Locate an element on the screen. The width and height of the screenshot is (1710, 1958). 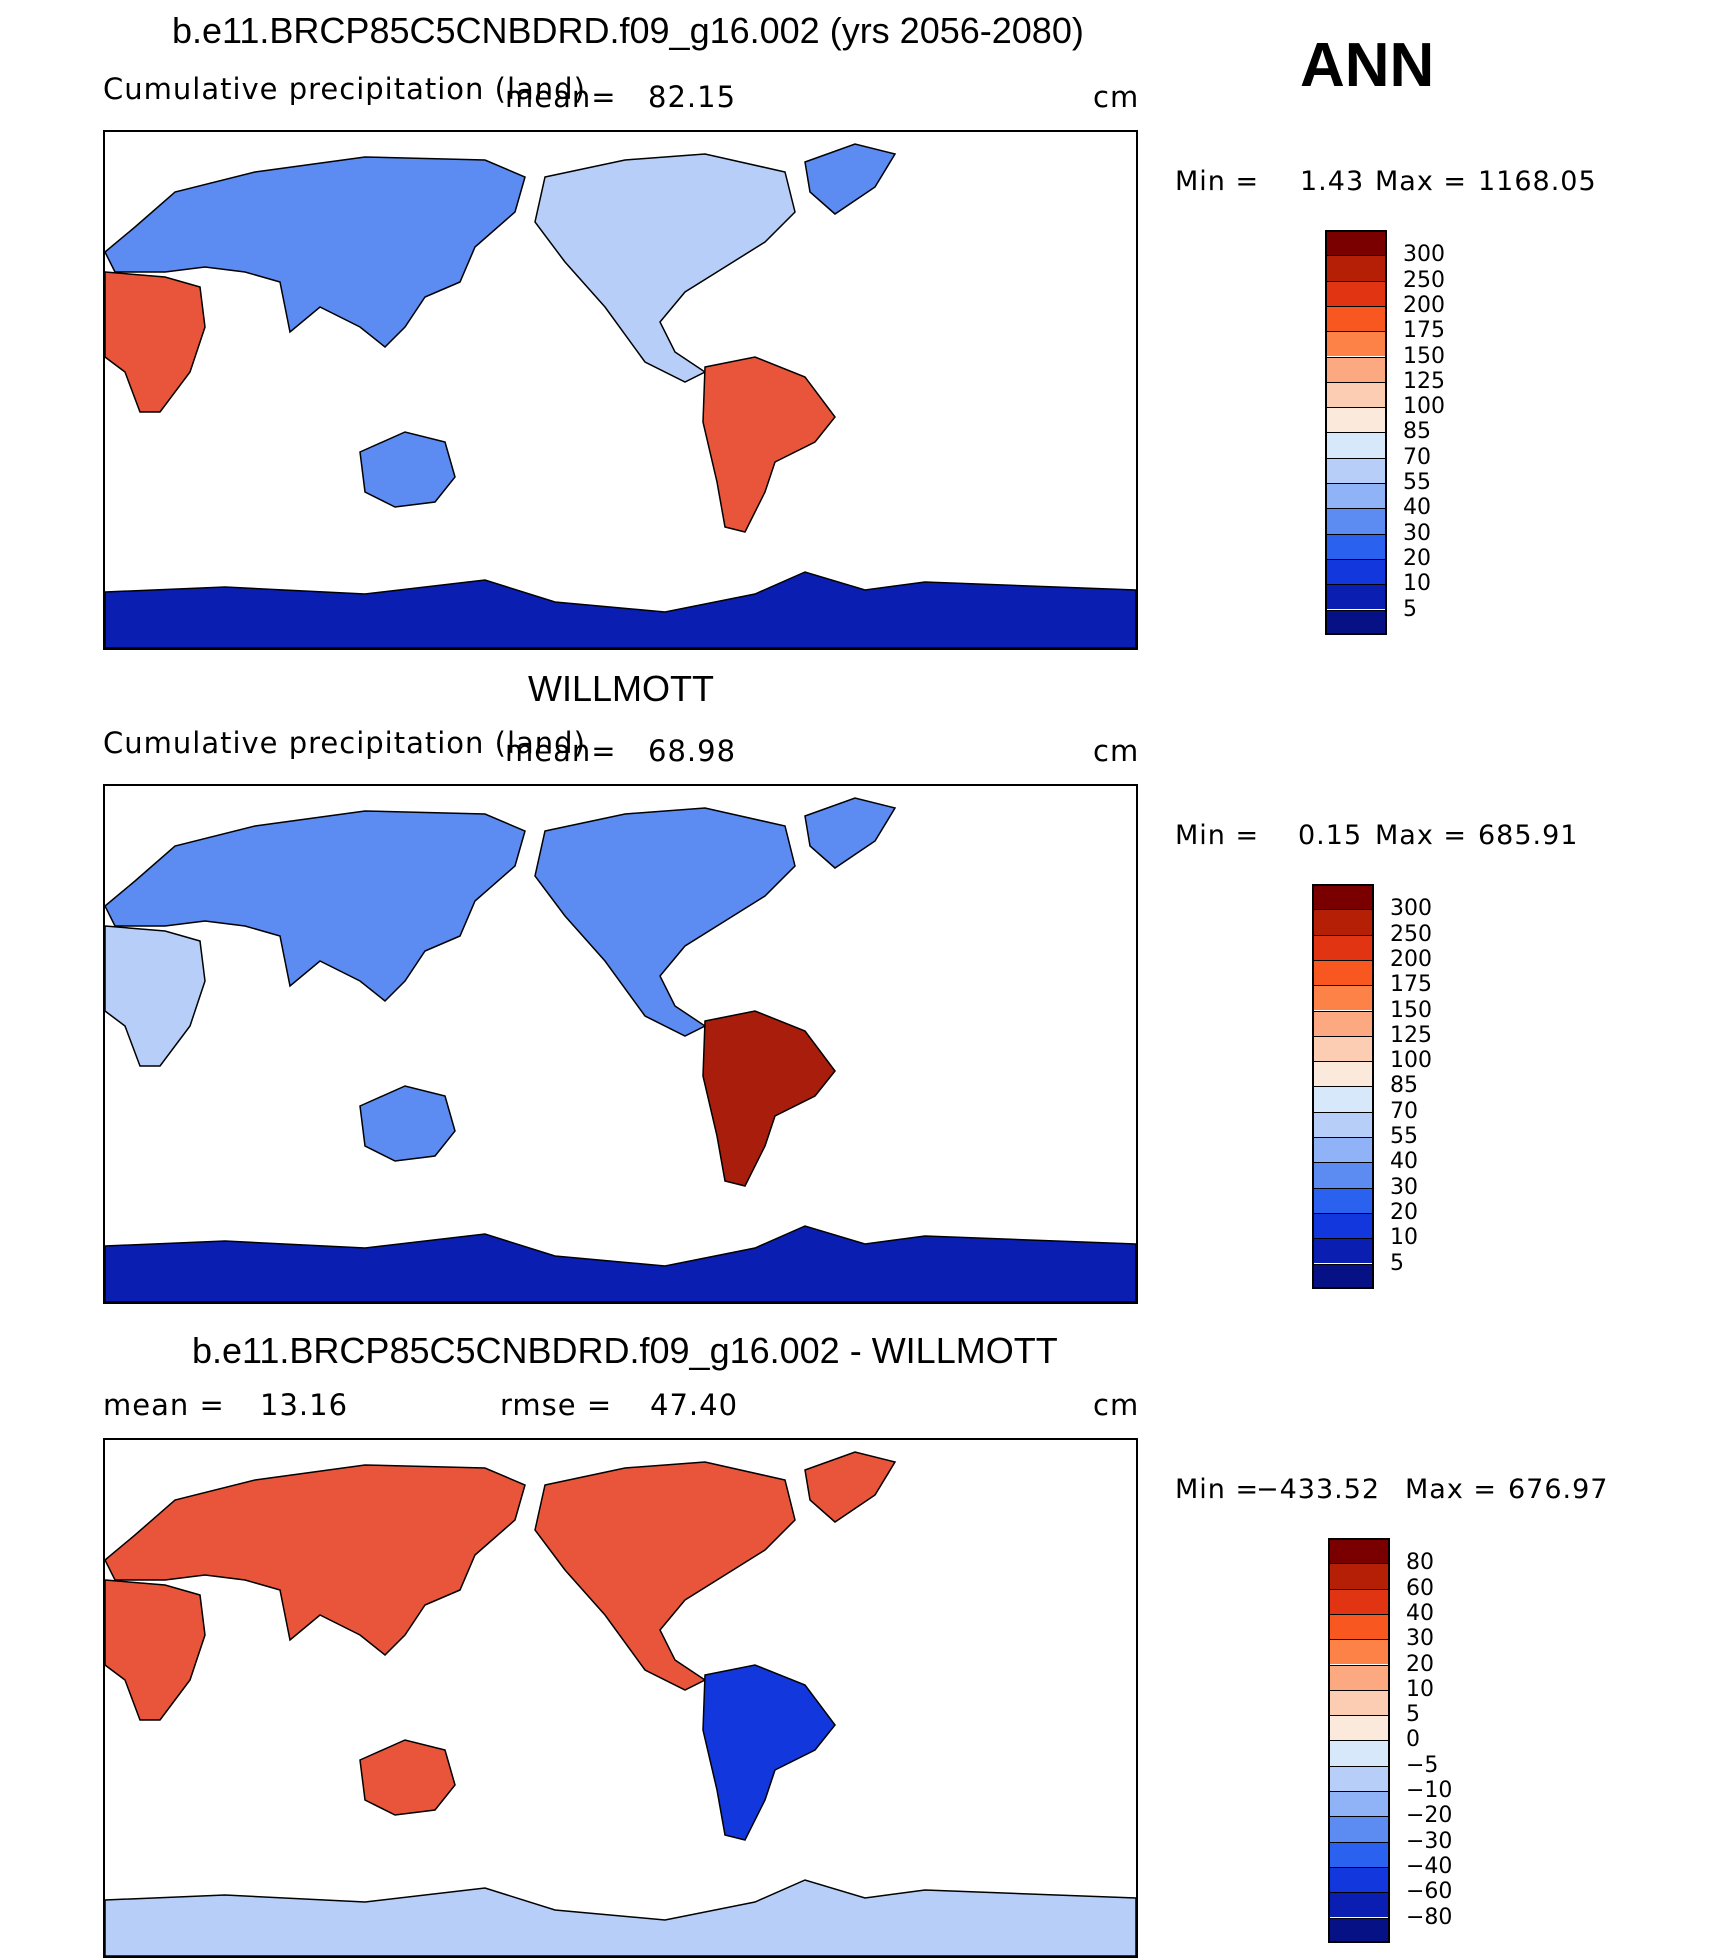
min-value: −433.52 is located at coordinates (1318, 1489).